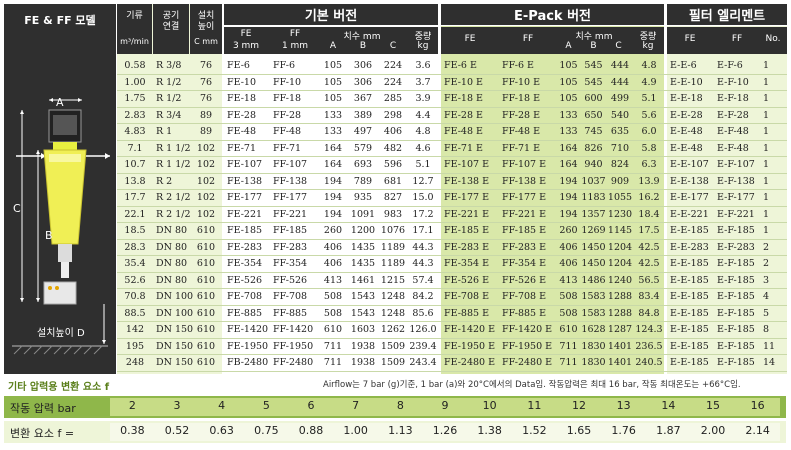  I want to click on table-cell: 105, so click(333, 65).